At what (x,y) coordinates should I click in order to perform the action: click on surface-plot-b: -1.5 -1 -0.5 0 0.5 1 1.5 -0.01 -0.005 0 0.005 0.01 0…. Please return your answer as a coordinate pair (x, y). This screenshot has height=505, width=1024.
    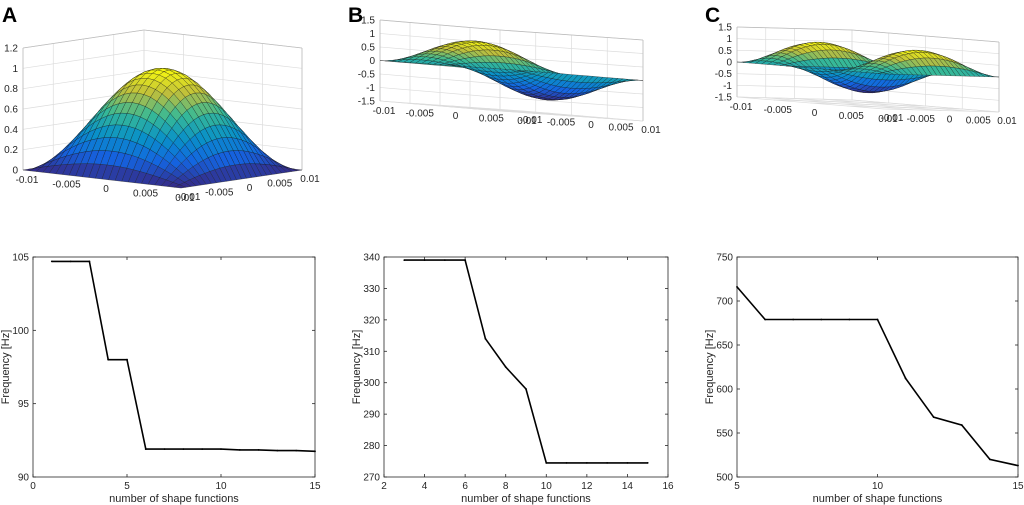
    Looking at the image, I should click on (509, 76).